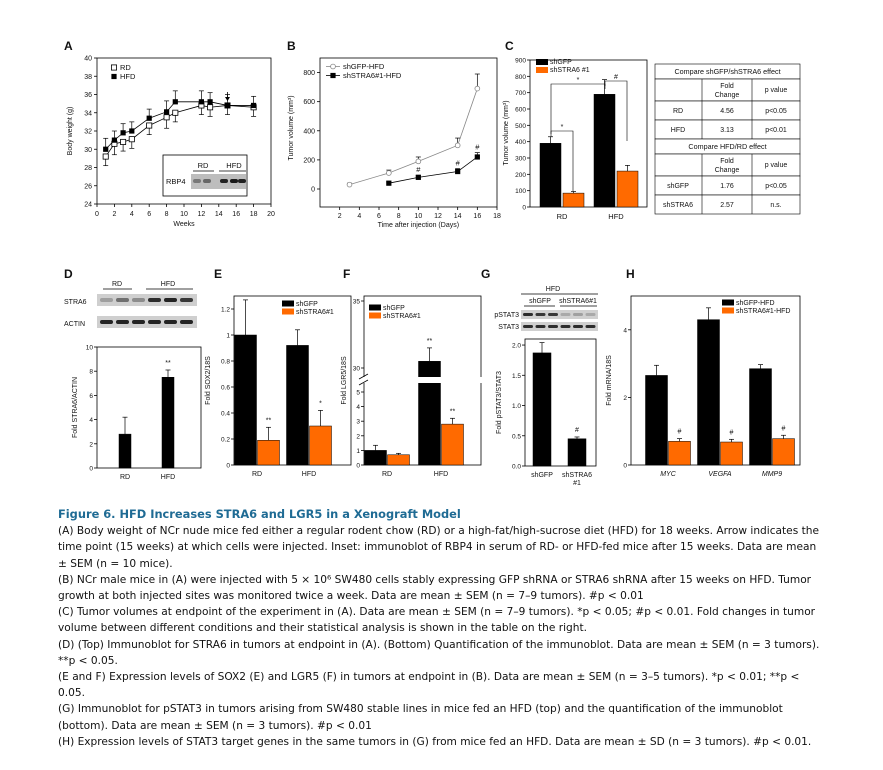 Image resolution: width=883 pixels, height=770 pixels. What do you see at coordinates (91, 372) in the screenshot?
I see `y-tick-label-d: 8` at bounding box center [91, 372].